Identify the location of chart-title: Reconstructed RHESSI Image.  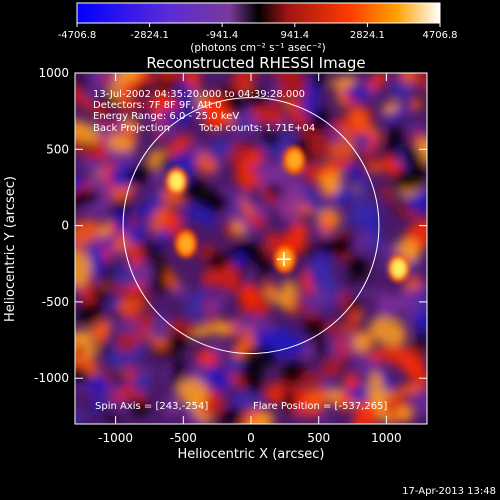
(255, 63).